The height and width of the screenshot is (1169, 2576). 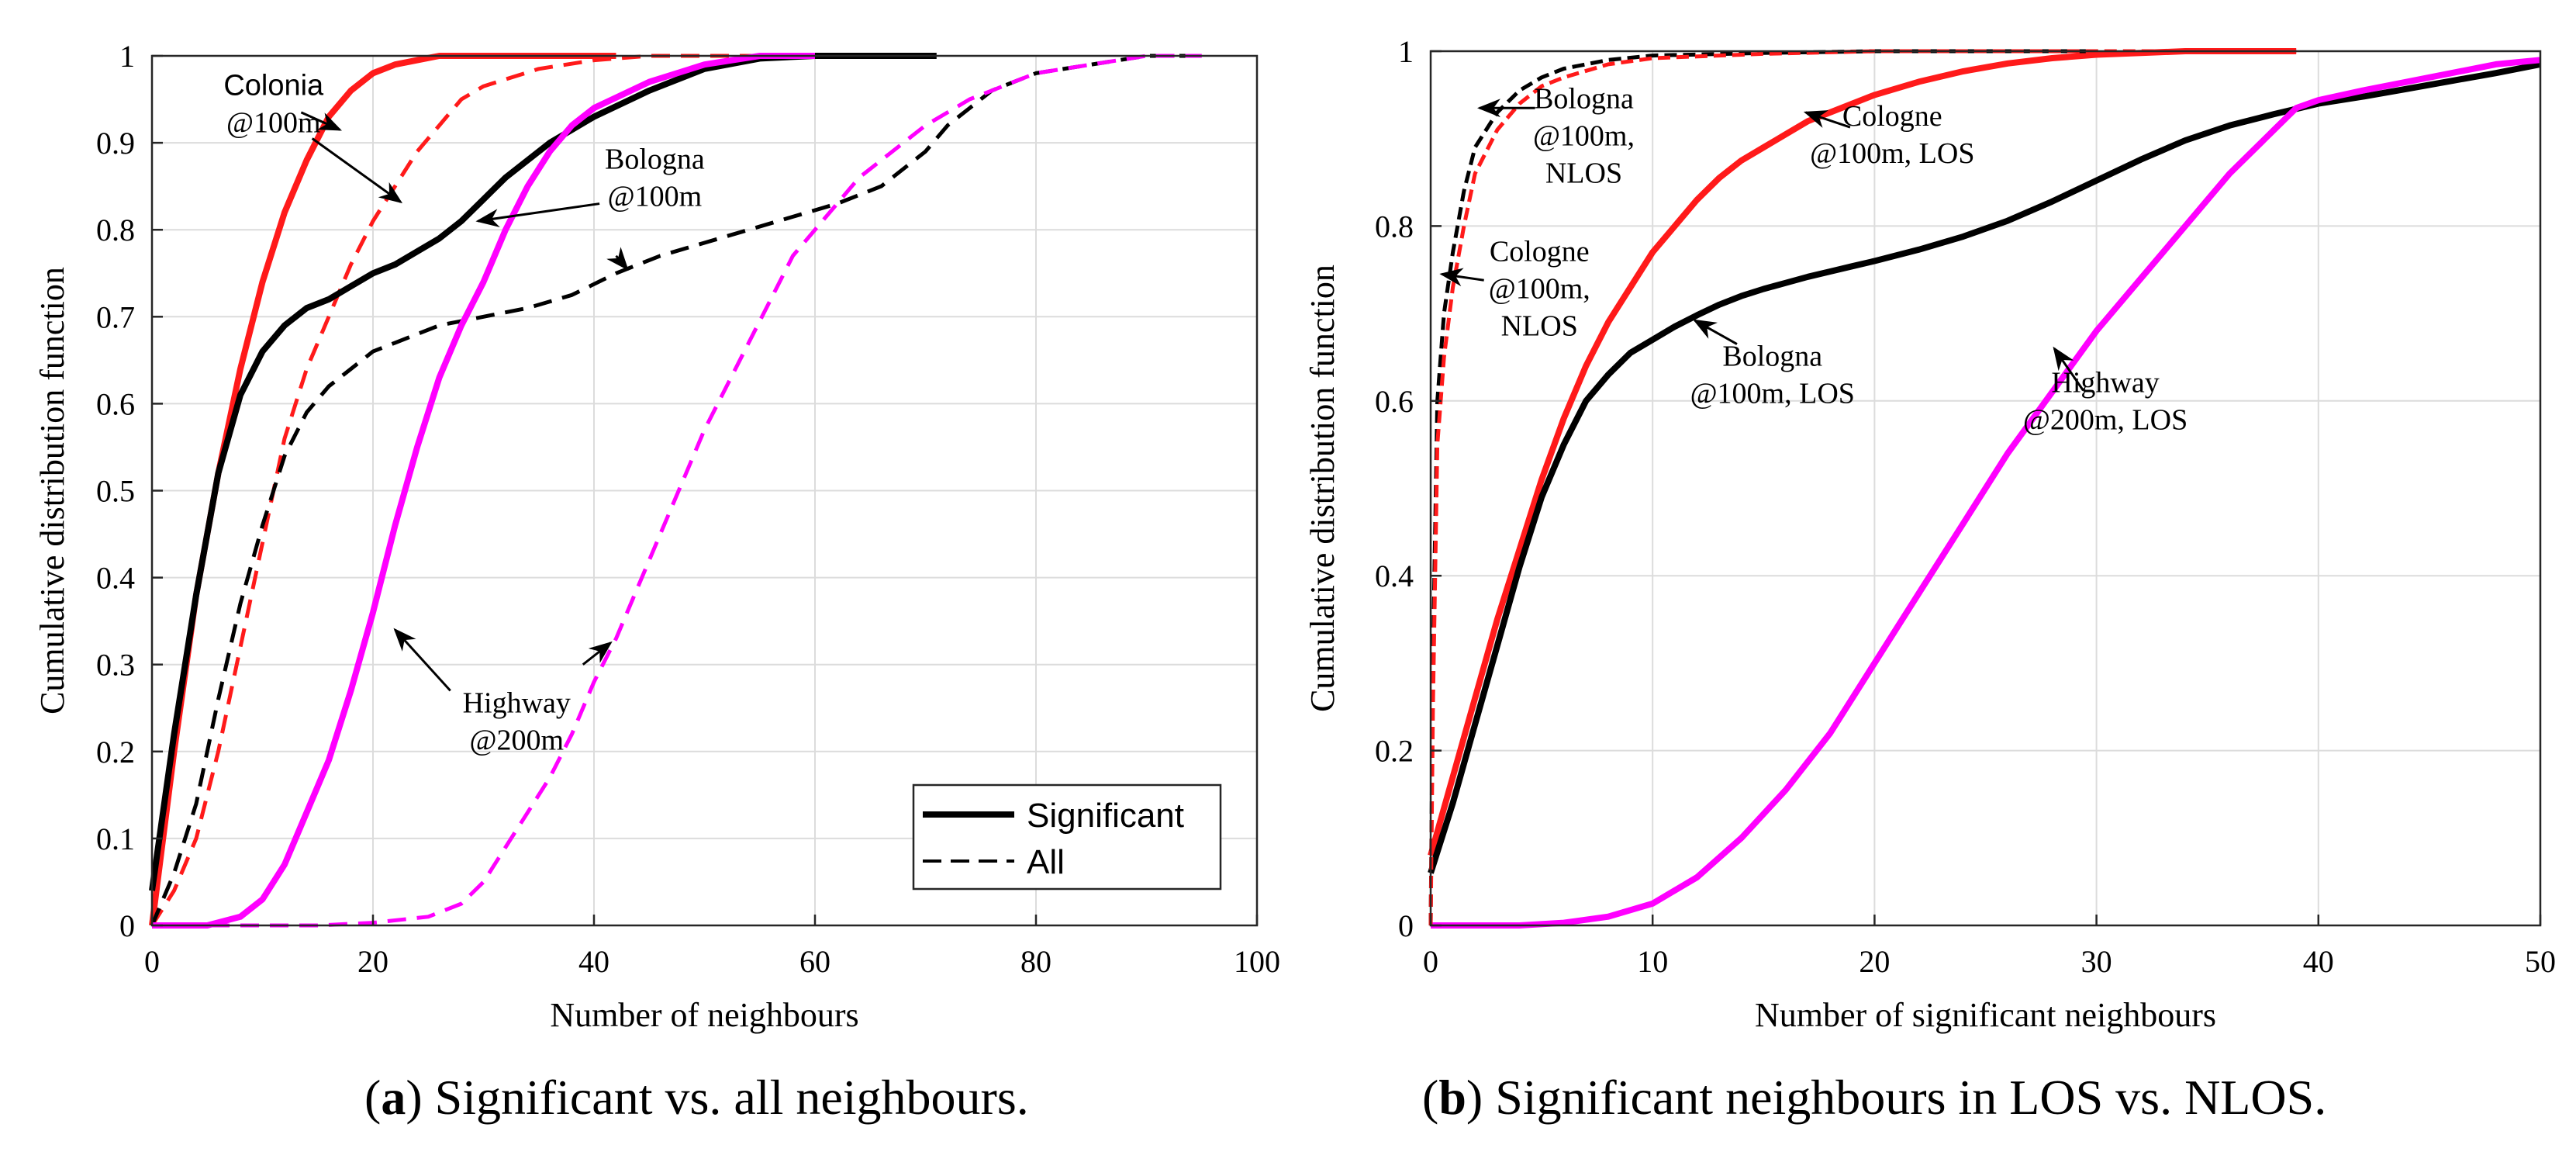 I want to click on legend-label-1: All, so click(x=1046, y=862).